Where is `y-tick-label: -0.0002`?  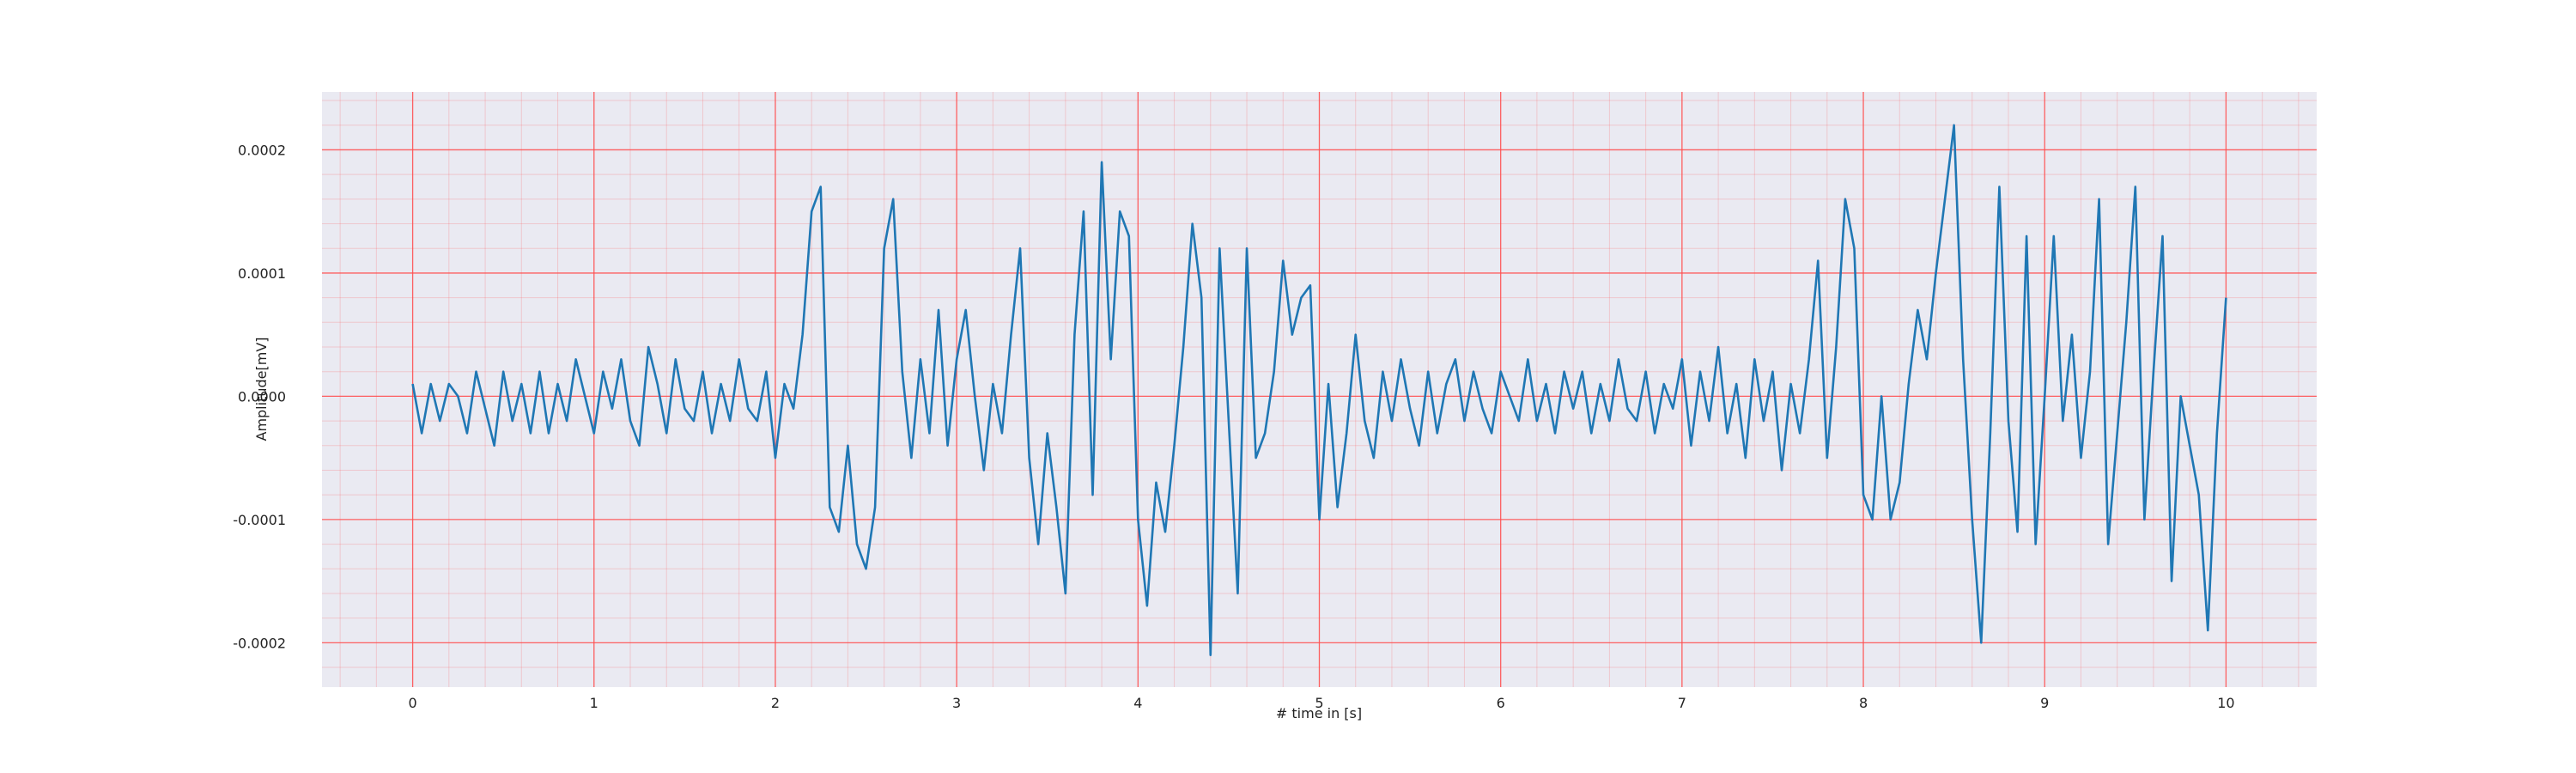 y-tick-label: -0.0002 is located at coordinates (259, 643).